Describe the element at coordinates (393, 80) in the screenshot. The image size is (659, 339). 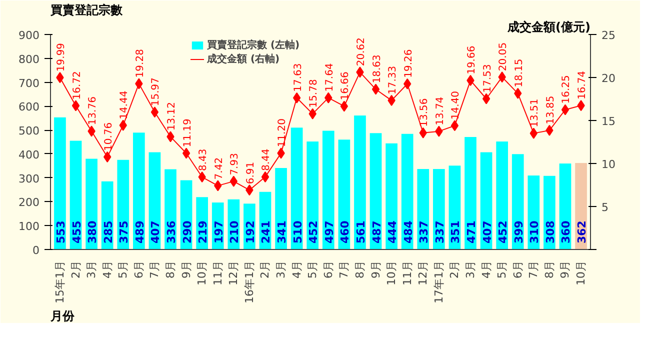
I see `data-label: 17.33` at that location.